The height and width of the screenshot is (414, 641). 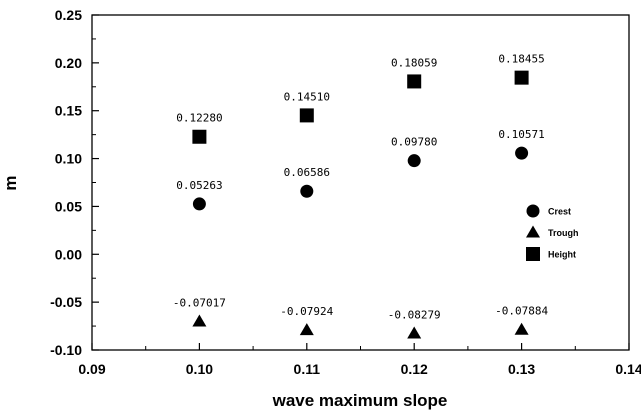 I want to click on height-data-label: 0.14510, so click(x=307, y=96).